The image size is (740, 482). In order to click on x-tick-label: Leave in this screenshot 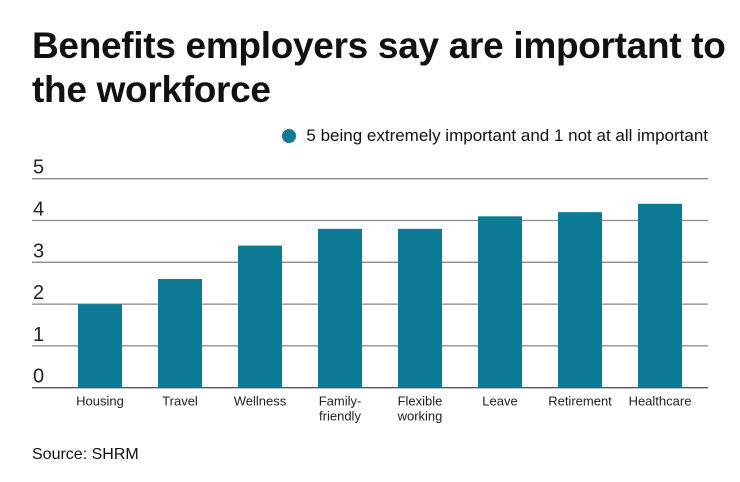, I will do `click(499, 401)`.